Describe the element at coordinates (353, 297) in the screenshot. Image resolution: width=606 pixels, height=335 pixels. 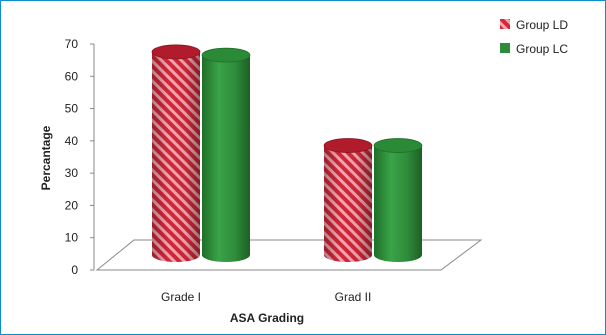
I see `x-tick-label: Grad II` at that location.